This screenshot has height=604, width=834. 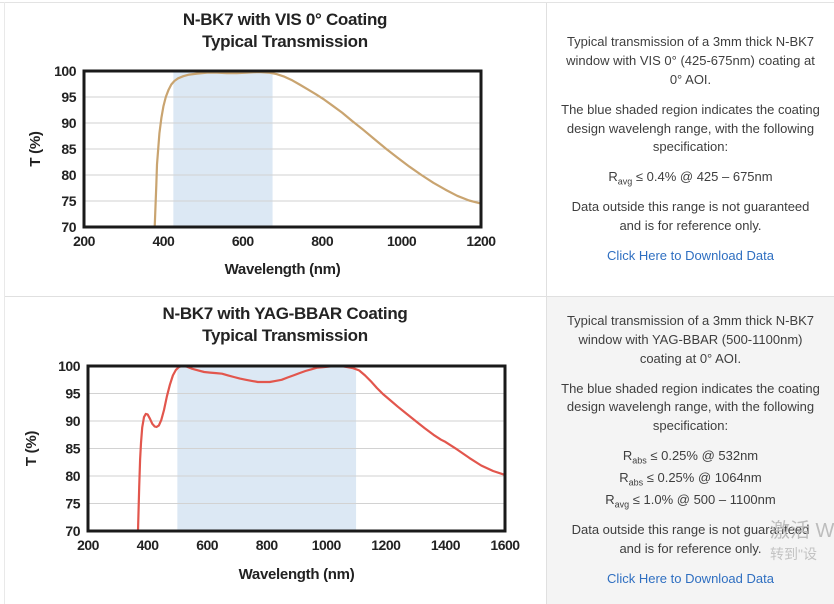 I want to click on svg-text: 1400, so click(x=446, y=545).